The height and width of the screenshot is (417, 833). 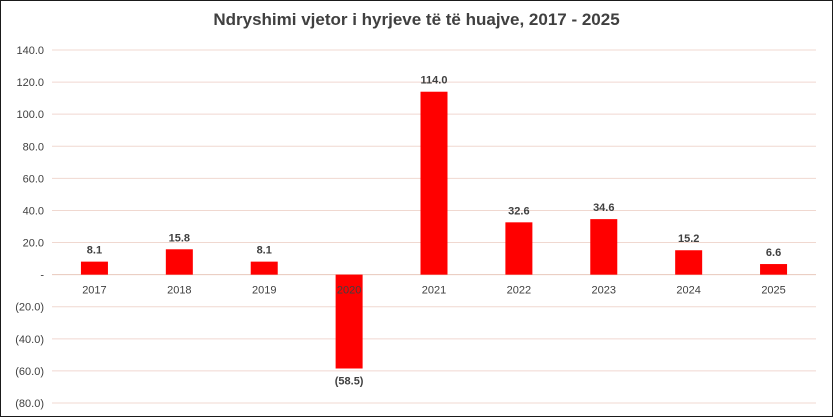 I want to click on data-label: 15.2, so click(x=688, y=239).